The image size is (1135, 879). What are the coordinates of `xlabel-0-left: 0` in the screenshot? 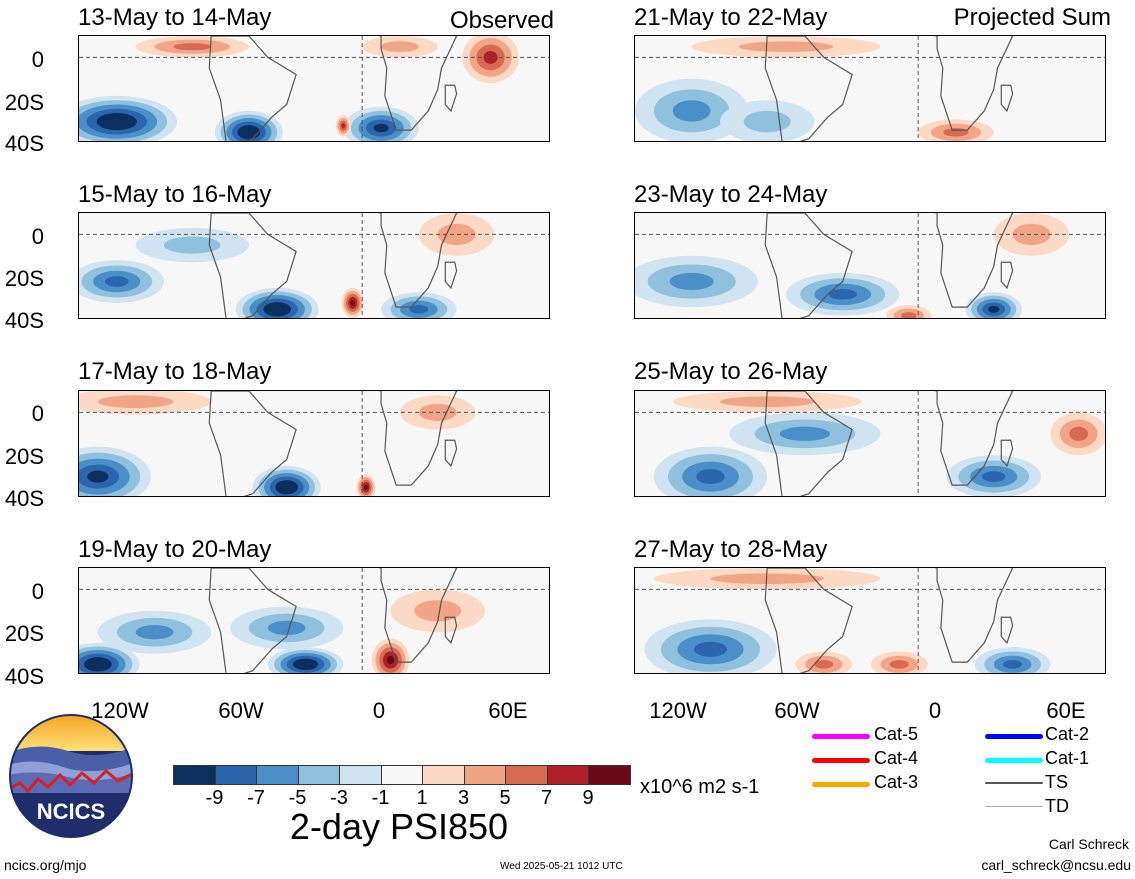 It's located at (379, 710).